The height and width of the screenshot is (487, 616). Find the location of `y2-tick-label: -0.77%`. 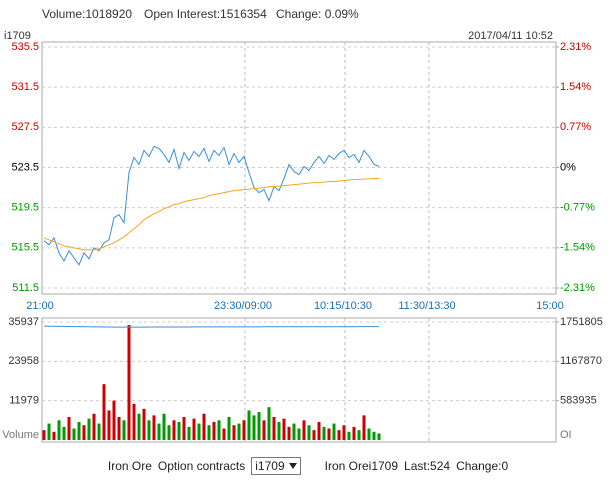

y2-tick-label: -0.77% is located at coordinates (577, 208).